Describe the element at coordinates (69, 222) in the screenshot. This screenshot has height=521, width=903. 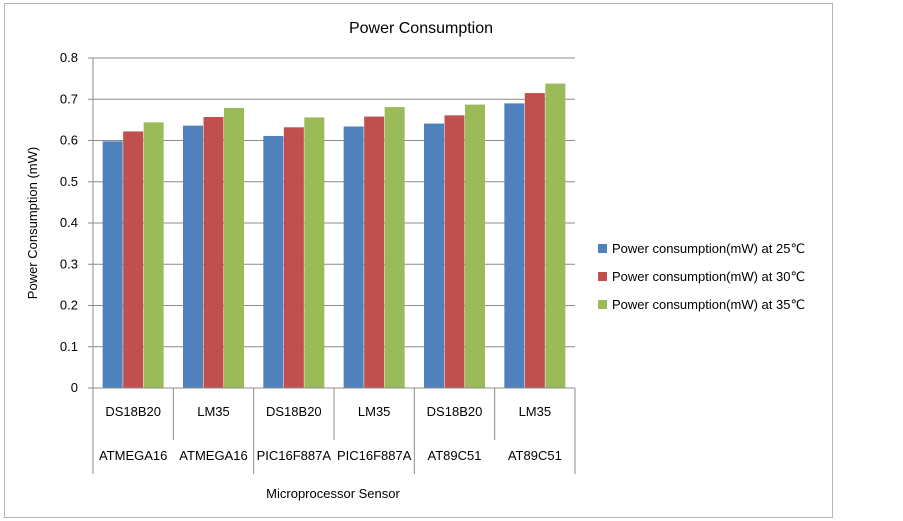
I see `y-tick-label: 0.4` at that location.